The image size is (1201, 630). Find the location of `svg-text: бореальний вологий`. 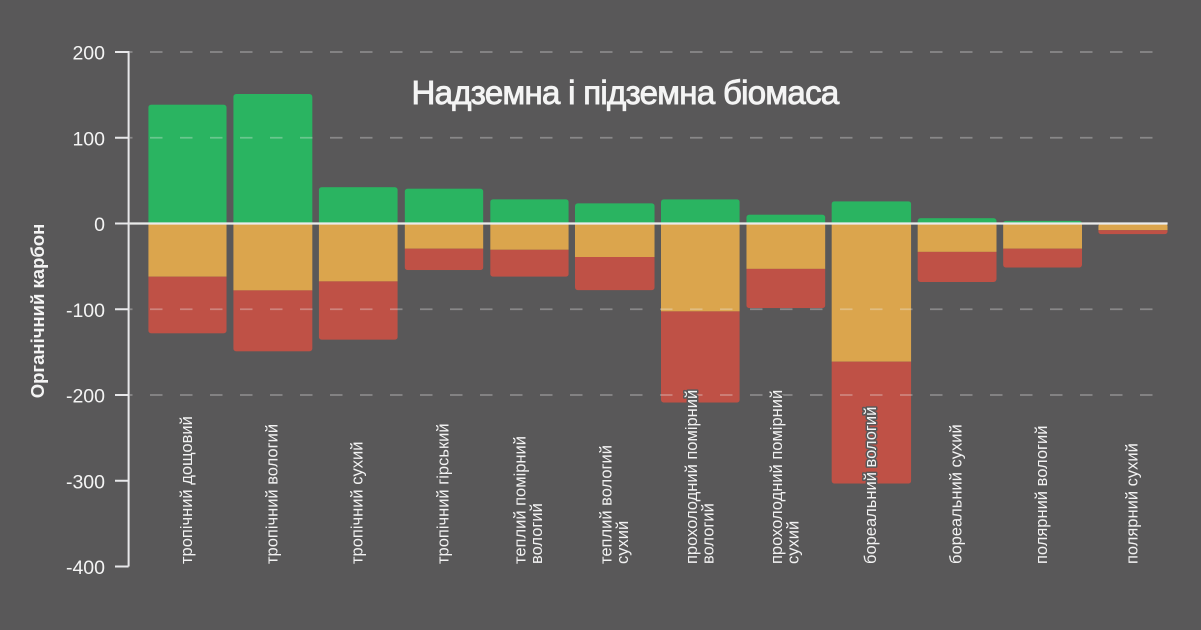

svg-text: бореальний вологий is located at coordinates (871, 485).